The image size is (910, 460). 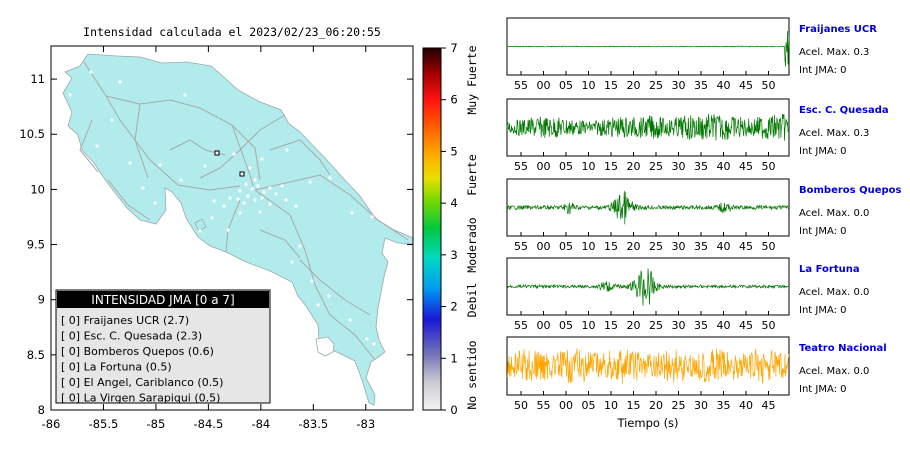 I want to click on colorbar-gradient, so click(x=432, y=229).